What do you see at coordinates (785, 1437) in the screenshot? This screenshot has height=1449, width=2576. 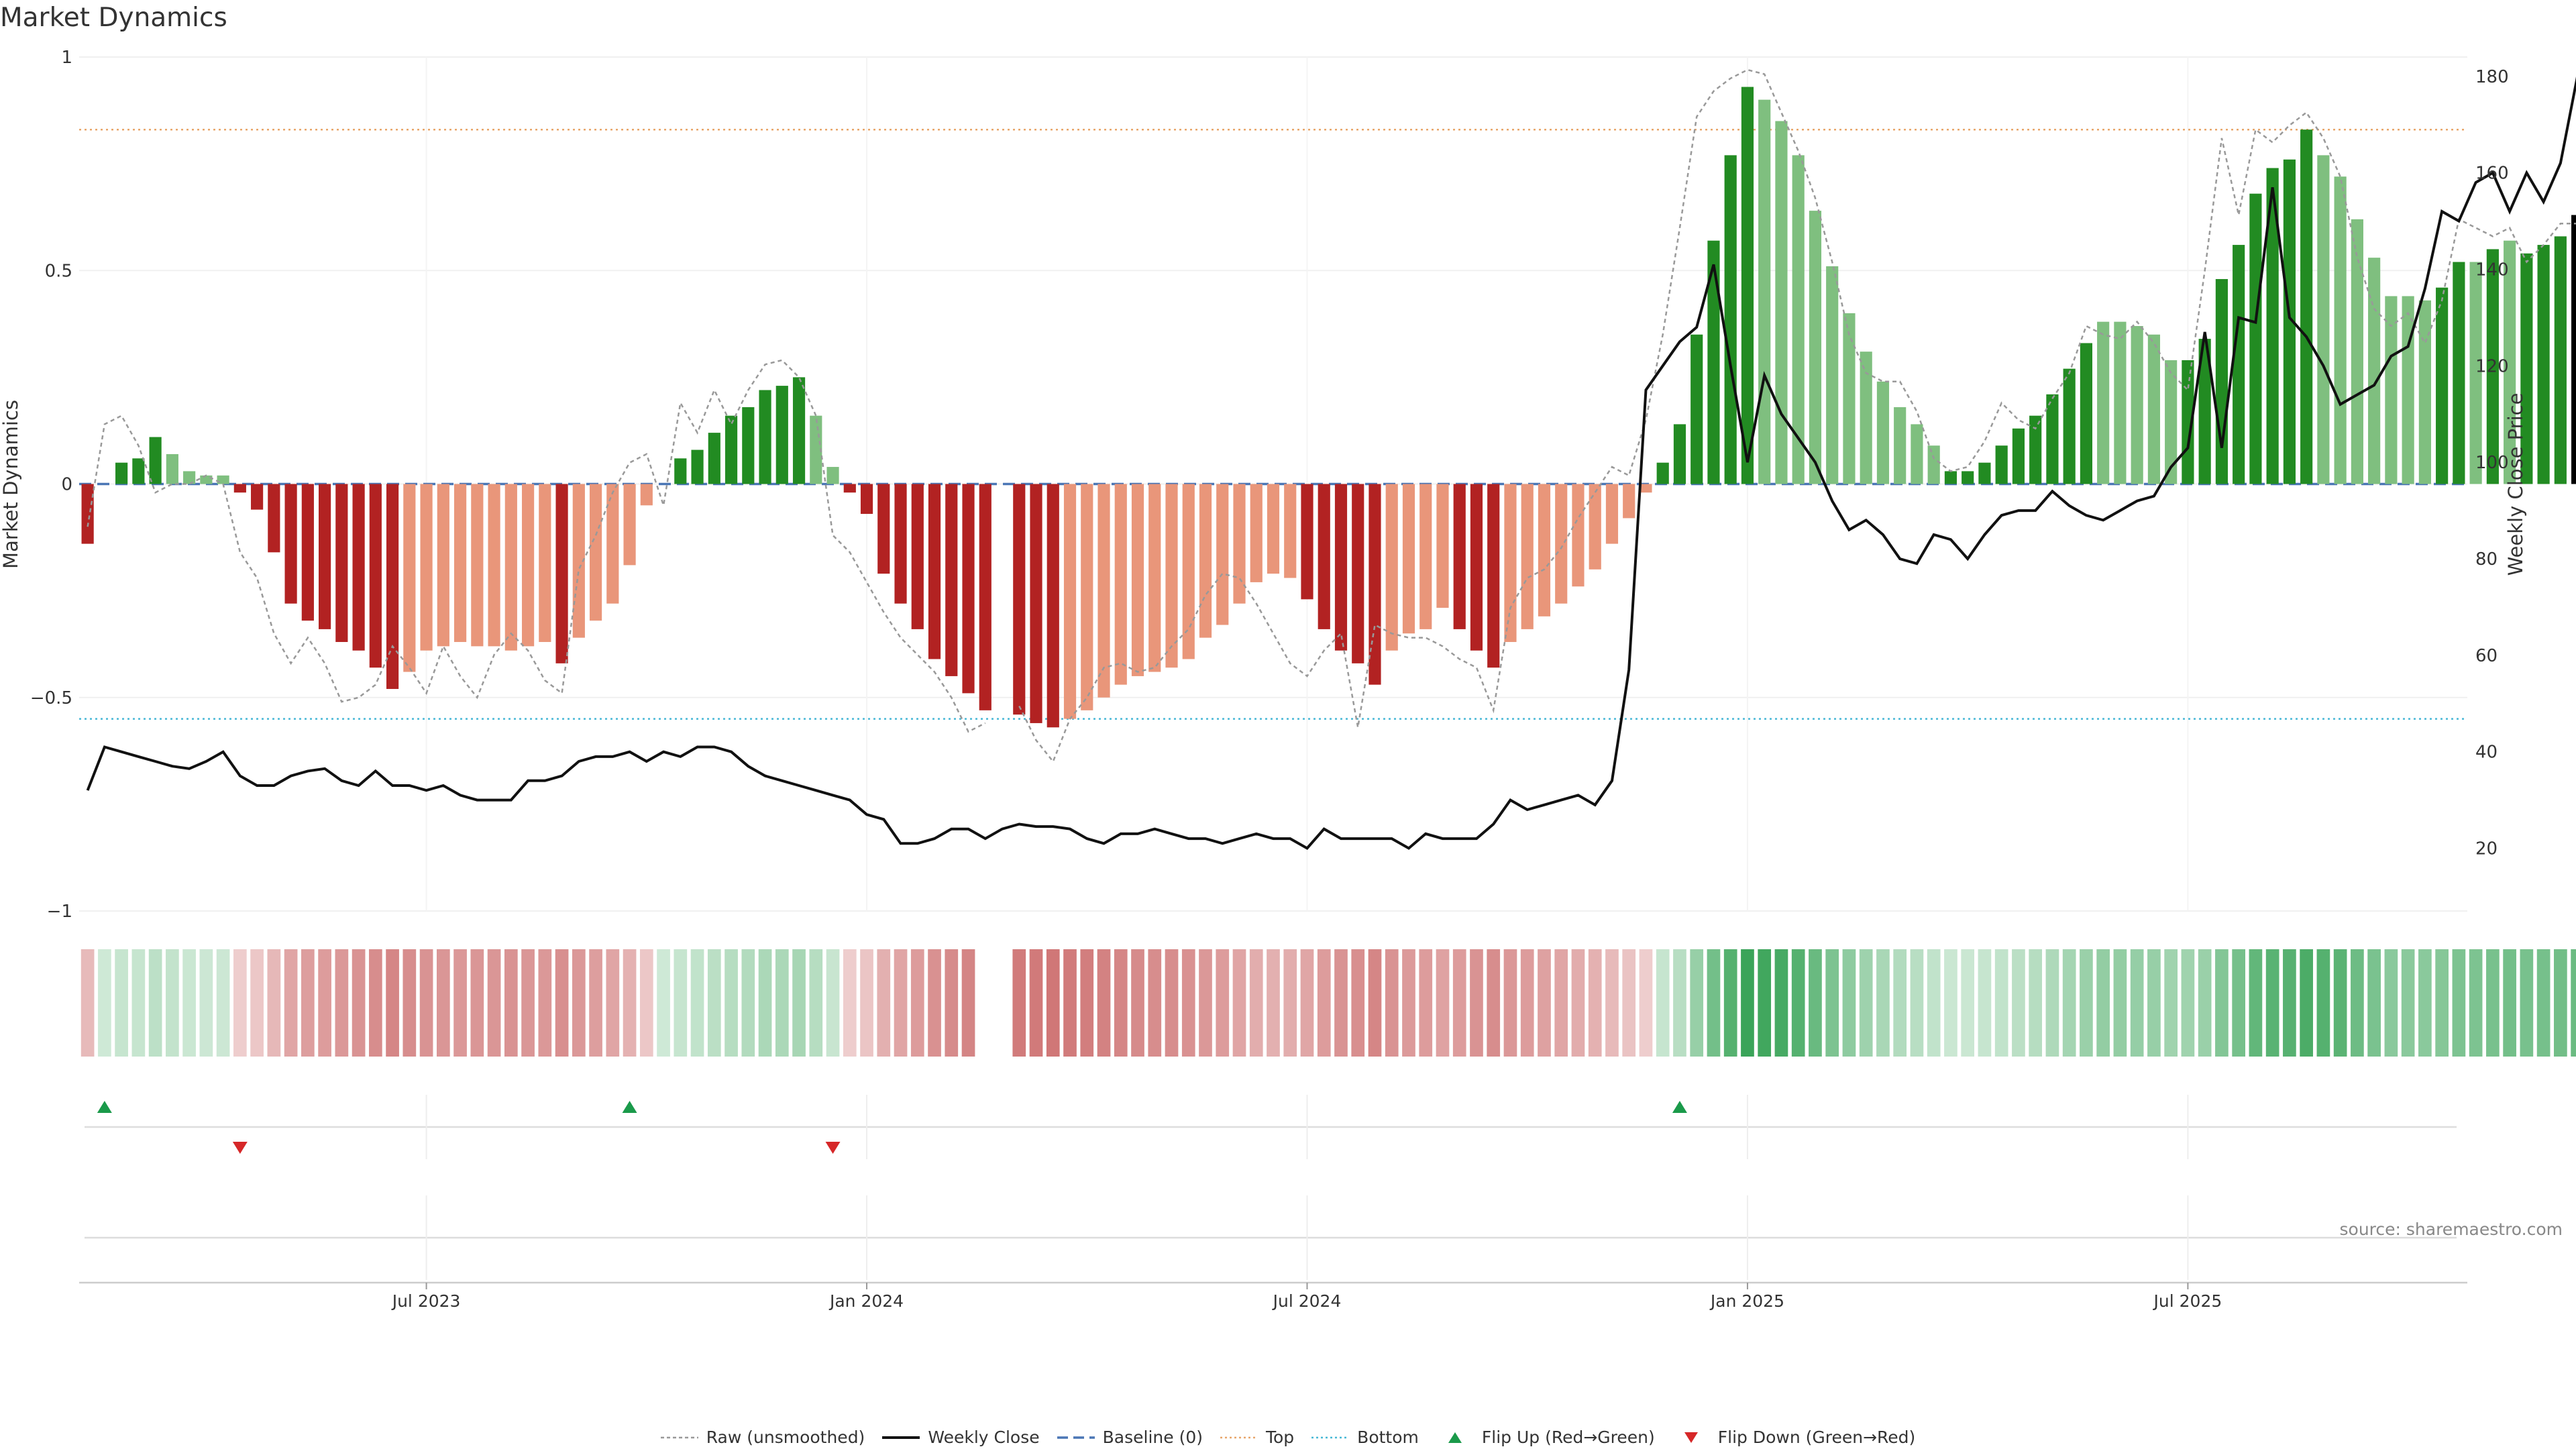 I see `legend-label-raw: Raw (unsmoothed)` at bounding box center [785, 1437].